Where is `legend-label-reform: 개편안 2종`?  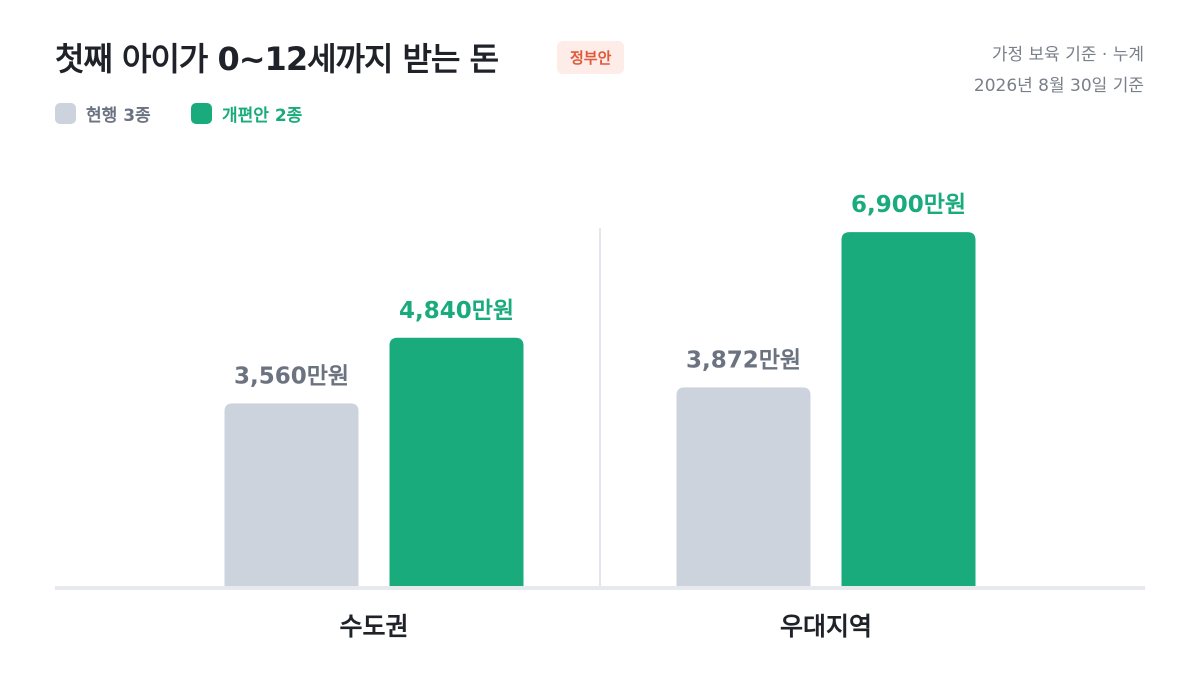
legend-label-reform: 개편안 2종 is located at coordinates (262, 116).